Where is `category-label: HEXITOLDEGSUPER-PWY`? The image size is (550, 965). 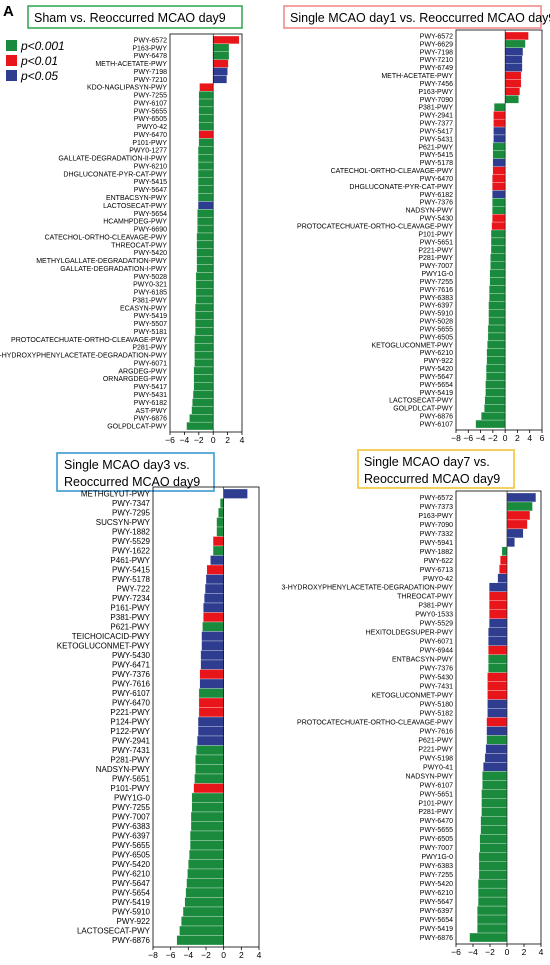 category-label: HEXITOLDEGSUPER-PWY is located at coordinates (410, 633).